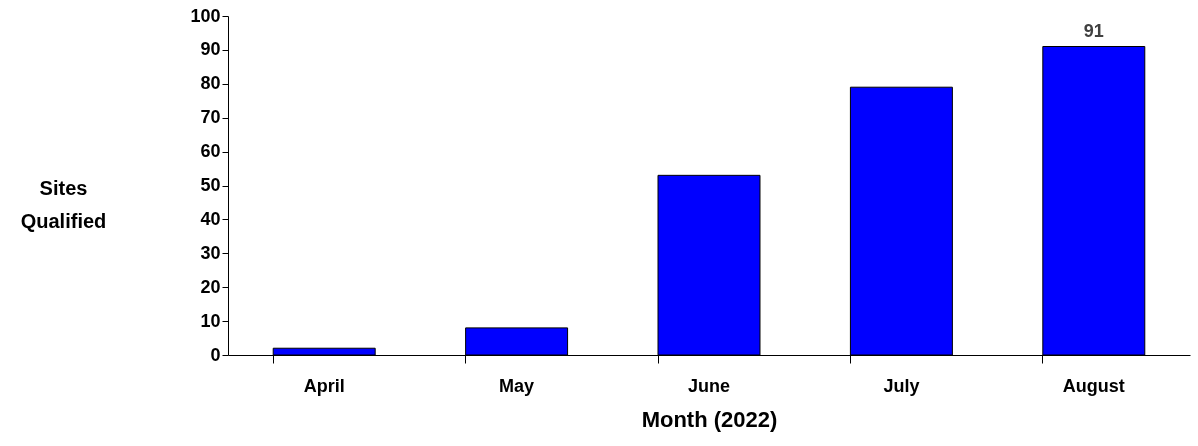 The height and width of the screenshot is (446, 1198). I want to click on y-tick-label: 30, so click(210, 252).